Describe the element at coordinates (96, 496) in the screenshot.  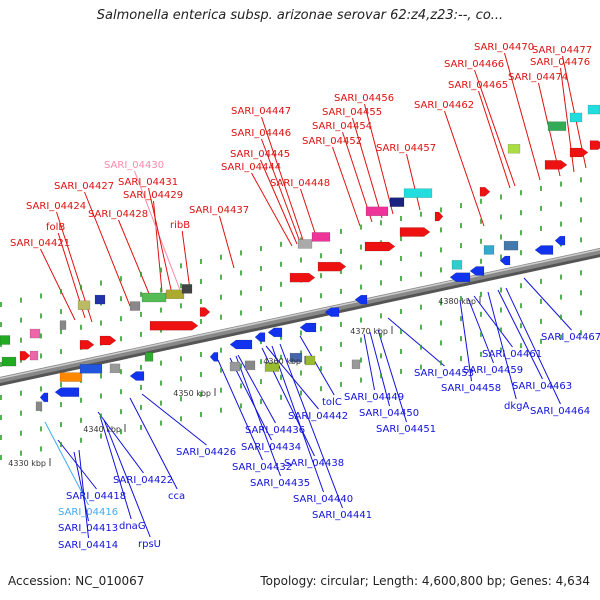
I see `reverse-gene-label-SARI_04418: SARI_04418` at that location.